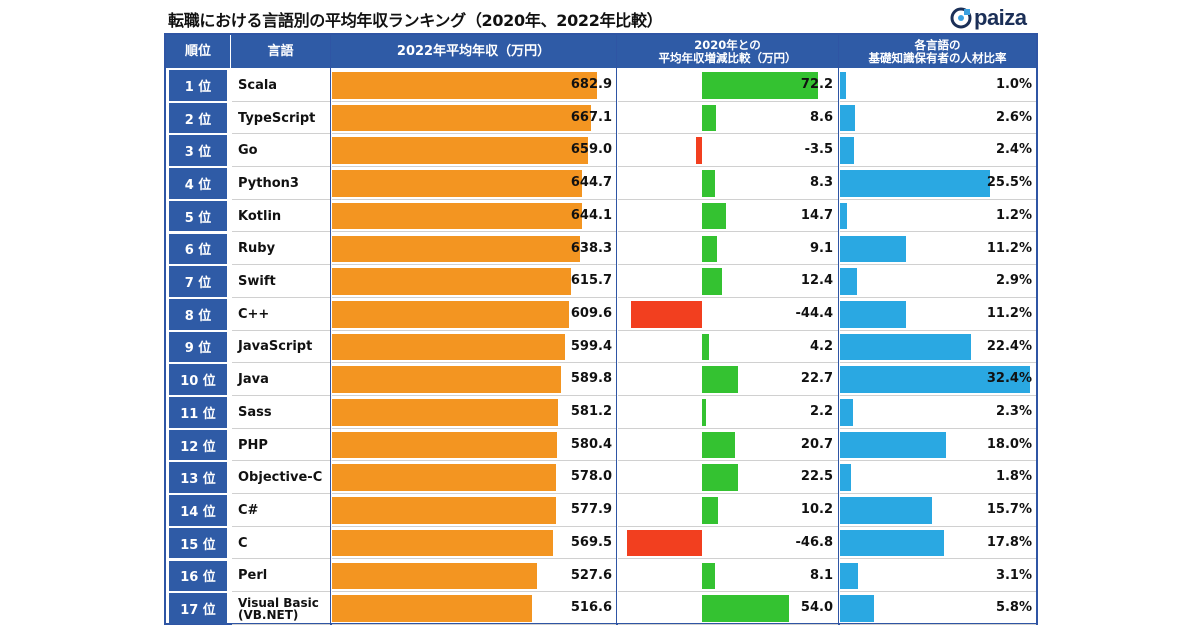 Image resolution: width=1200 pixels, height=630 pixels. I want to click on rank-cell: 16 位, so click(198, 576).